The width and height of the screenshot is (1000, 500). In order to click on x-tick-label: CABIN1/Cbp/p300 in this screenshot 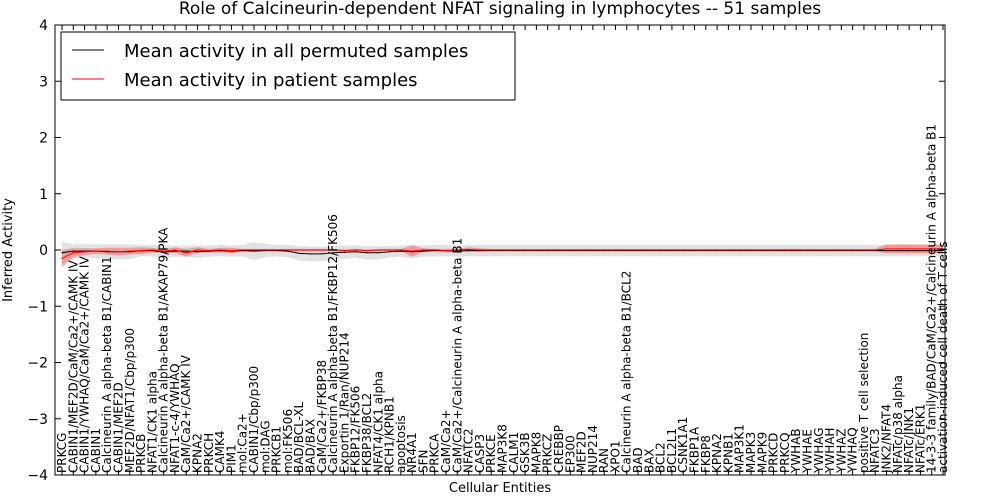, I will do `click(254, 419)`.